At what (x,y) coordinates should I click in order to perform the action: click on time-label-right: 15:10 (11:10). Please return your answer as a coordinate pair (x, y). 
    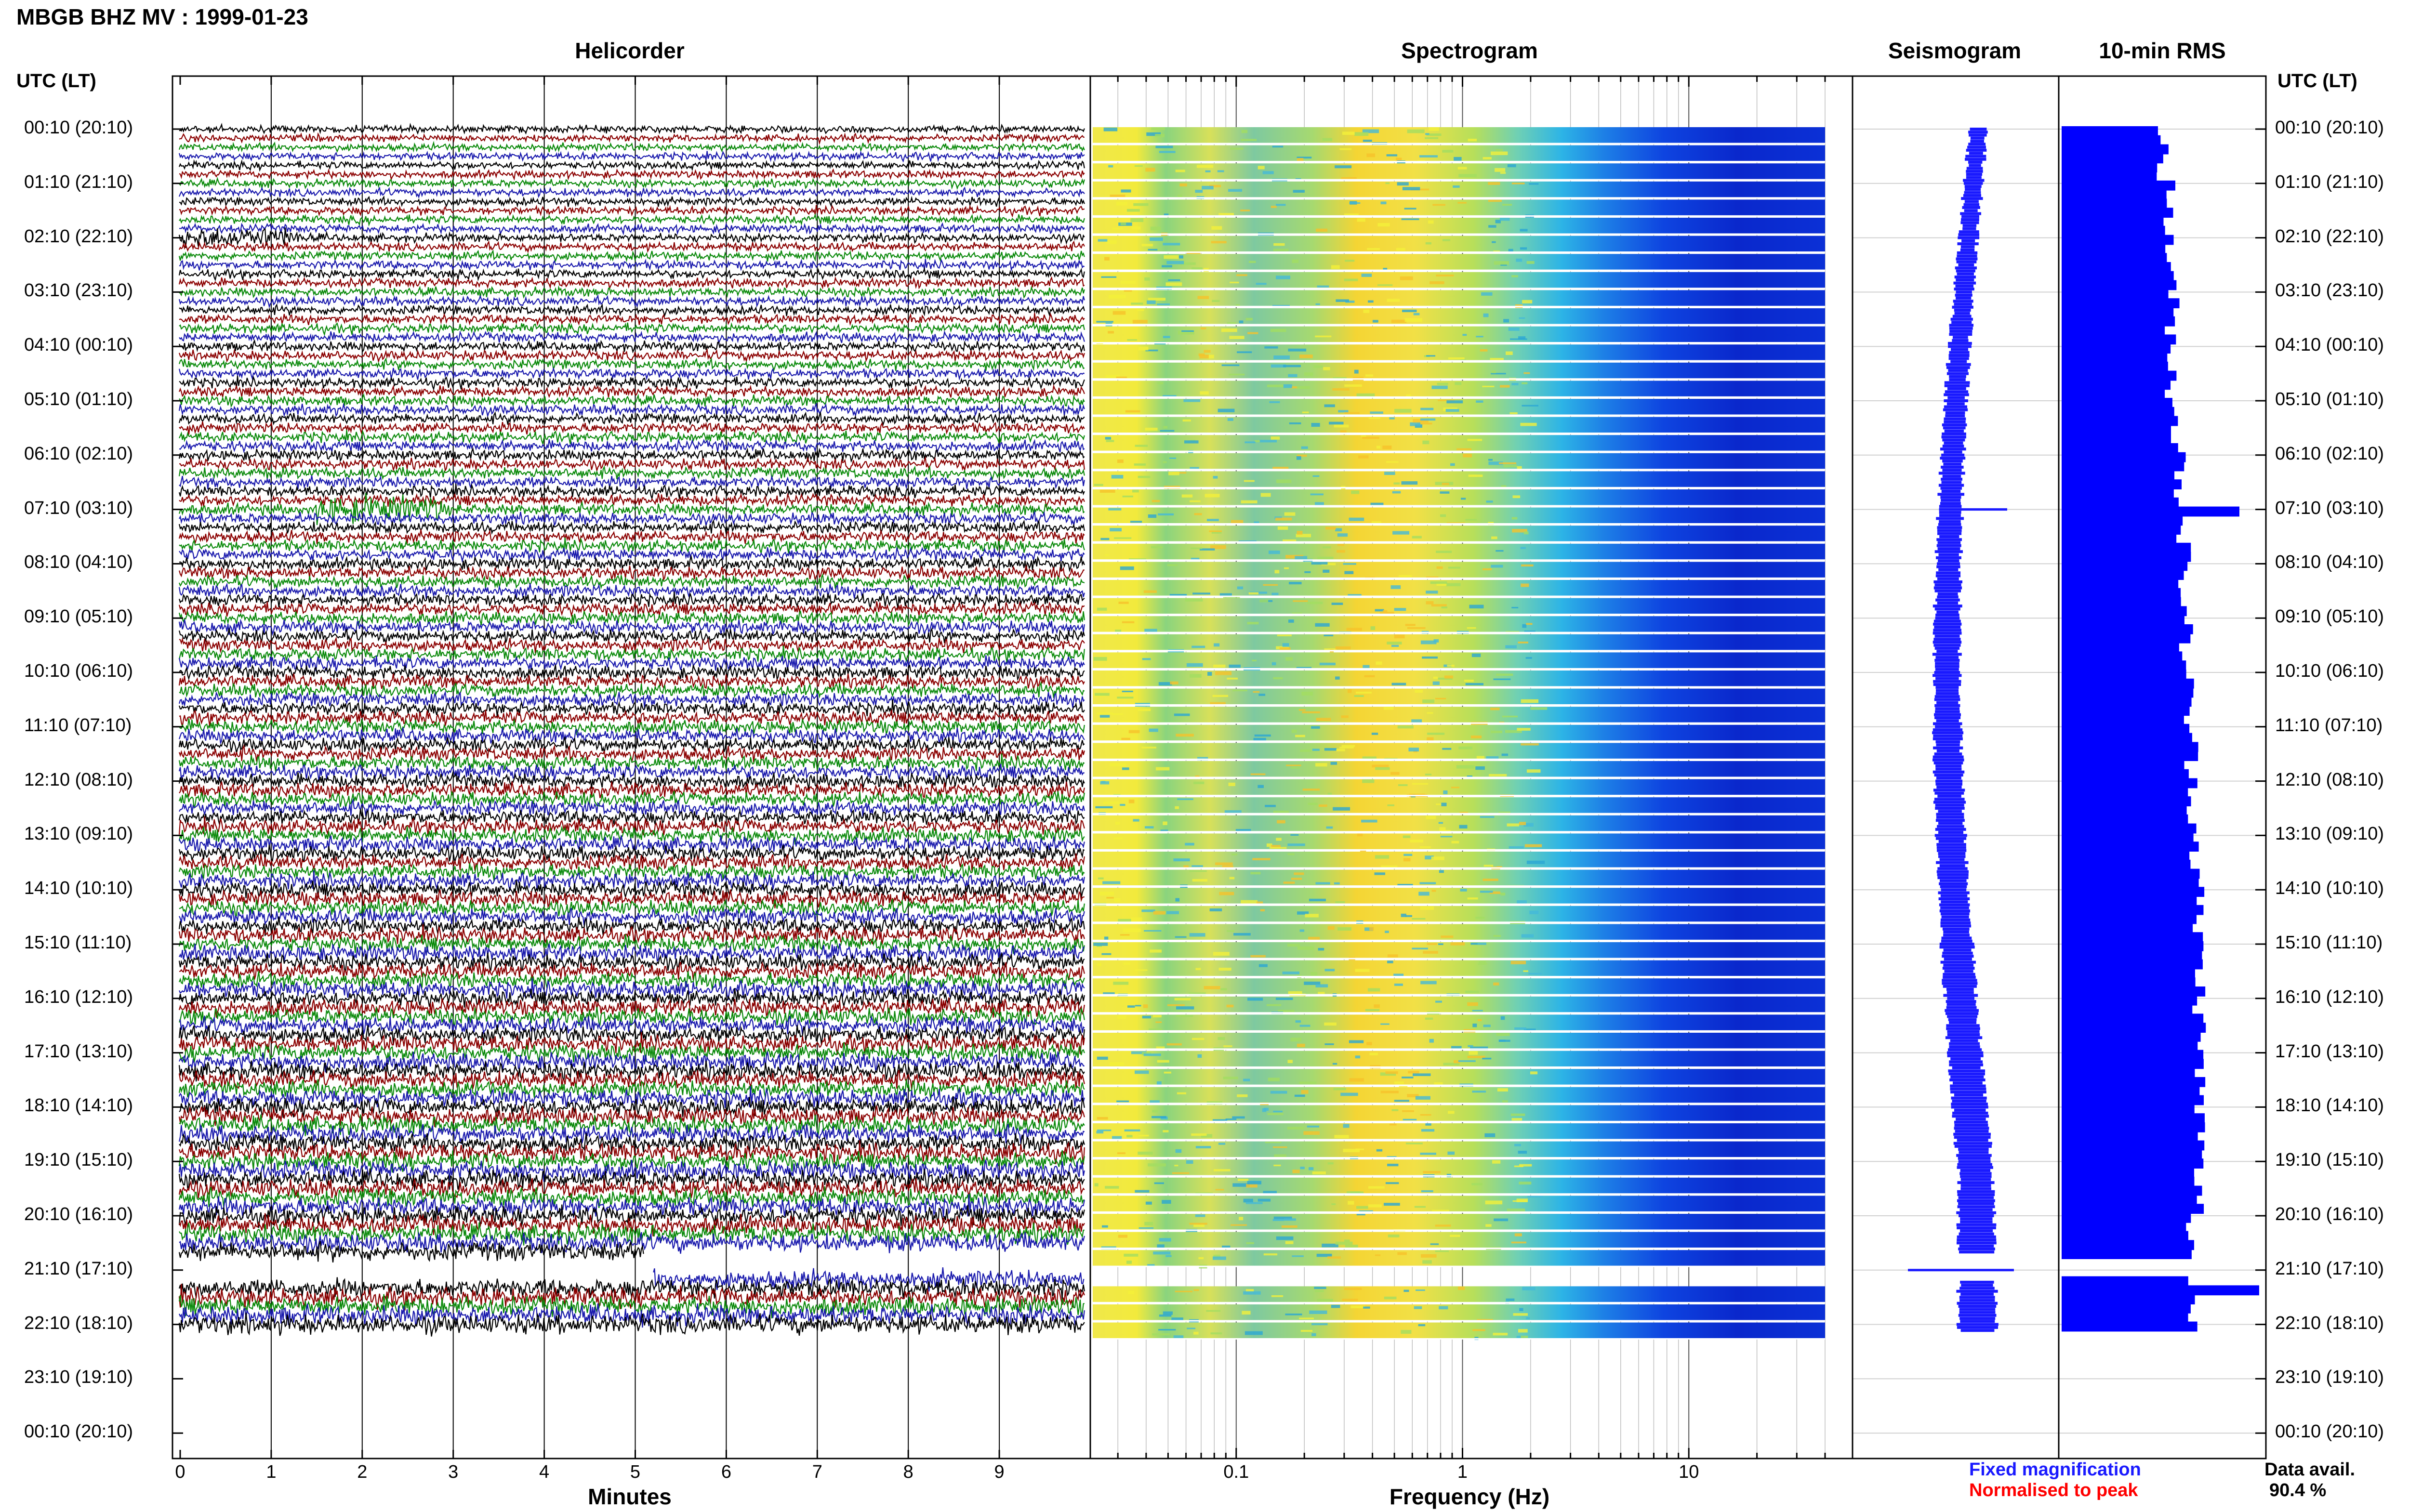
    Looking at the image, I should click on (2329, 943).